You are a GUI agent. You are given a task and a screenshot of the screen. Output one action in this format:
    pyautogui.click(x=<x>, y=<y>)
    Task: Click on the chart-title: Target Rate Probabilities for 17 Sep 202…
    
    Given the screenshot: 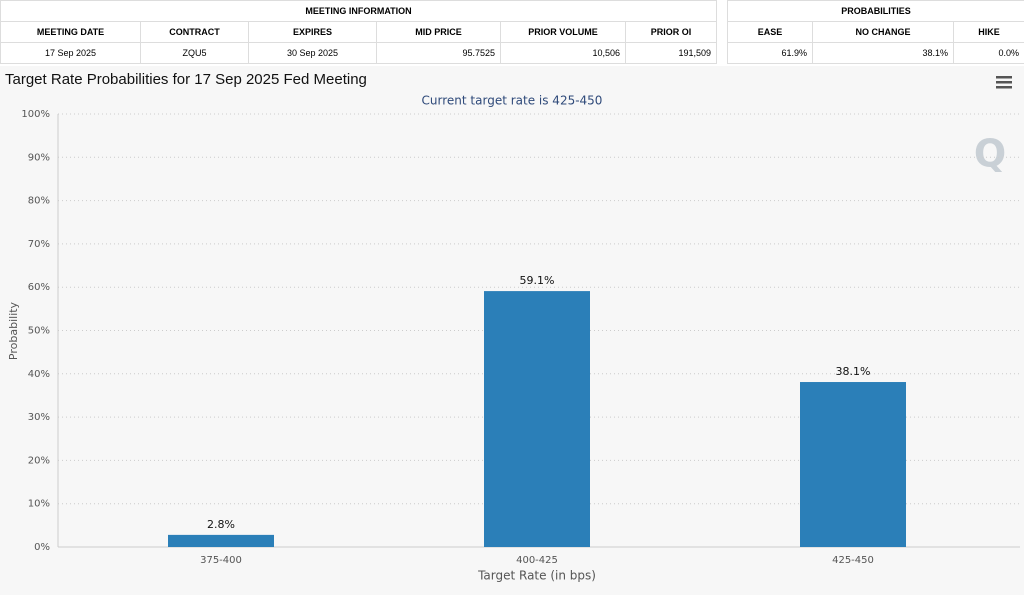 What is the action you would take?
    pyautogui.click(x=186, y=79)
    